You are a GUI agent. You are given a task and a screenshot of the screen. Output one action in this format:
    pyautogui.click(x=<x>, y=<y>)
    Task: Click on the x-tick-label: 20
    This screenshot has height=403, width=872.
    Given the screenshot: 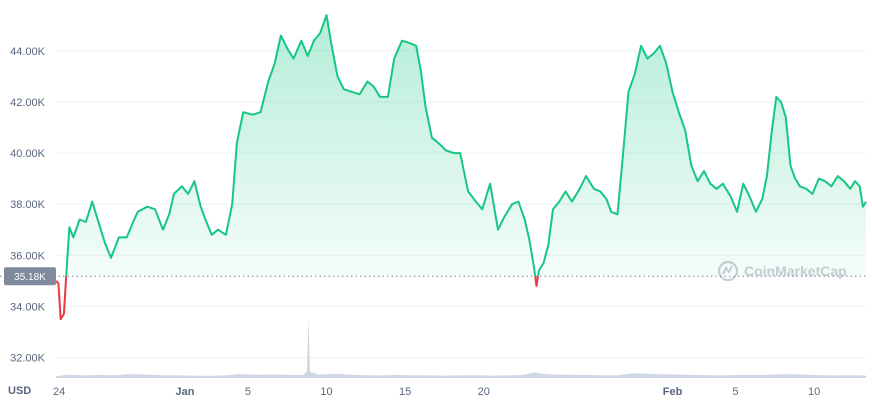 What is the action you would take?
    pyautogui.click(x=484, y=392)
    